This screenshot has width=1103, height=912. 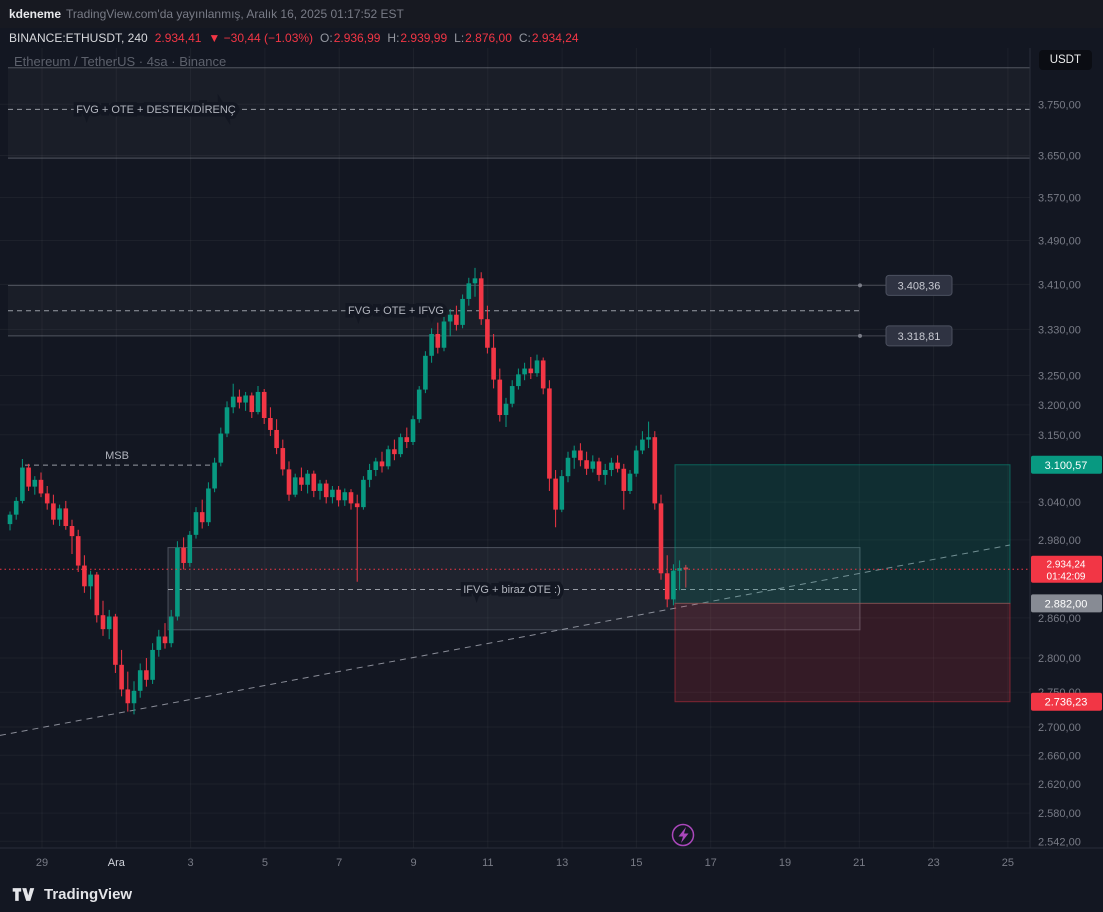 What do you see at coordinates (1059, 619) in the screenshot?
I see `svg-text: 2.860,00` at bounding box center [1059, 619].